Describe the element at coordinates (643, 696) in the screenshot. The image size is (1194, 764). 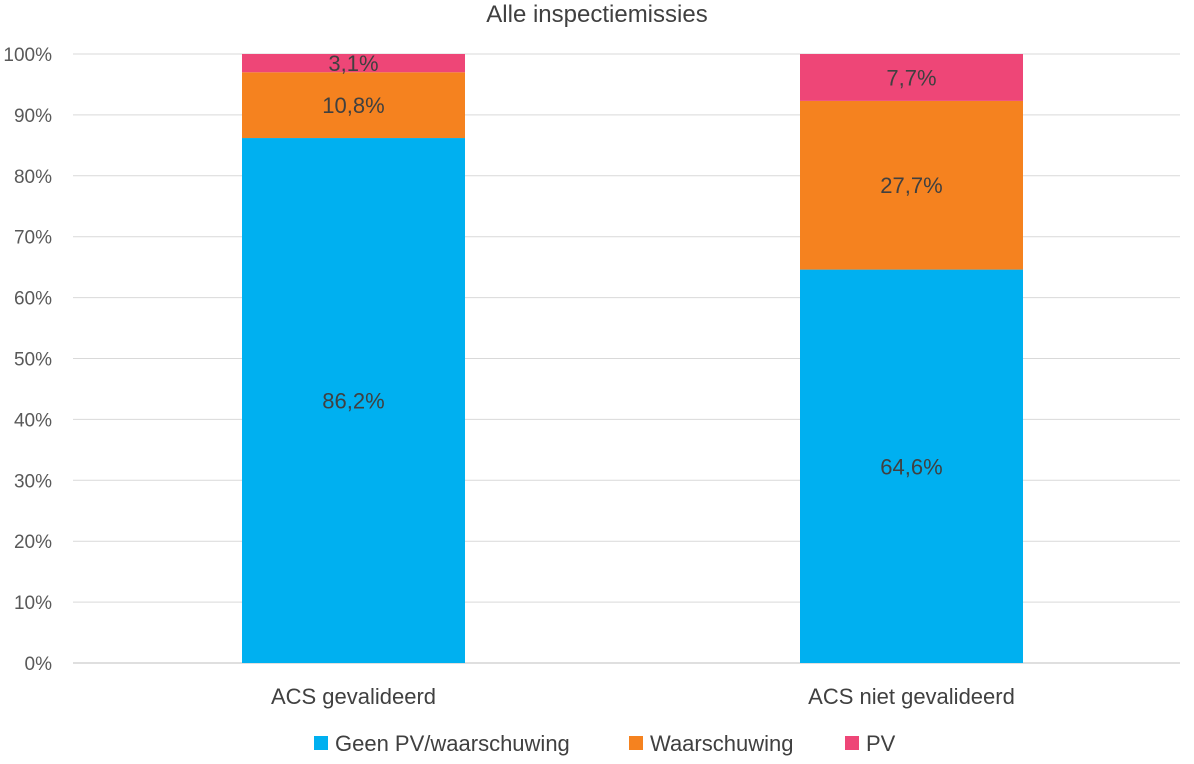
I see `x-axis-category-labels: ACS gevalideerd ACS niet gevalideerd` at that location.